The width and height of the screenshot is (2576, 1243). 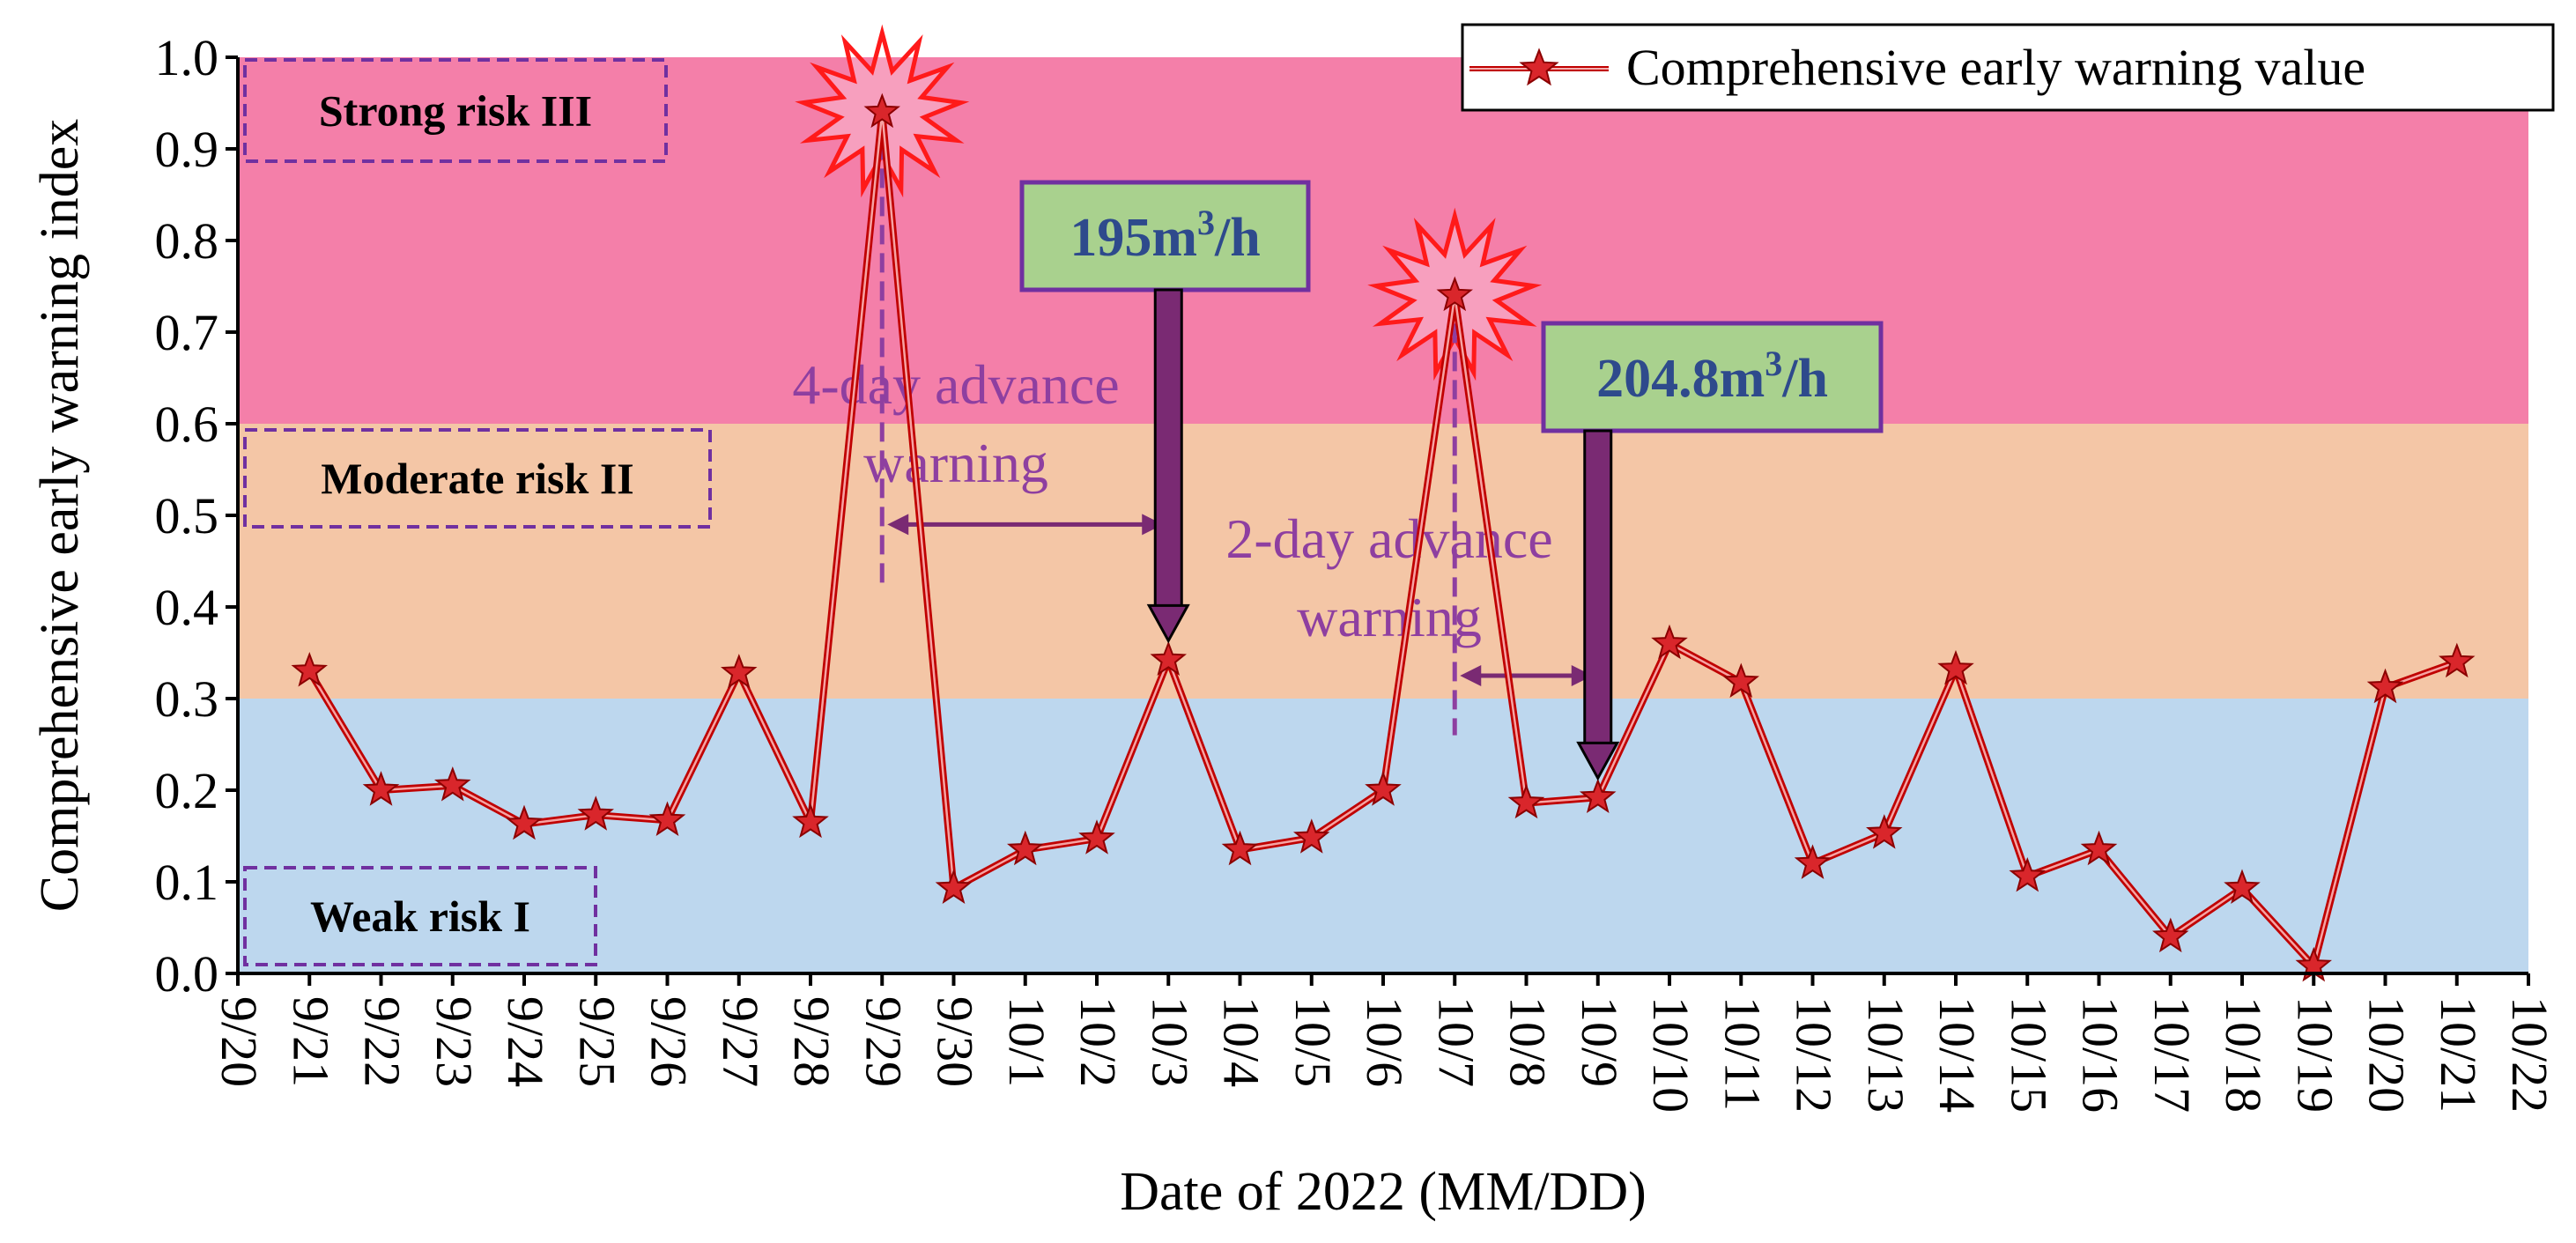 What do you see at coordinates (187, 790) in the screenshot?
I see `y-tick-label: 0.2` at bounding box center [187, 790].